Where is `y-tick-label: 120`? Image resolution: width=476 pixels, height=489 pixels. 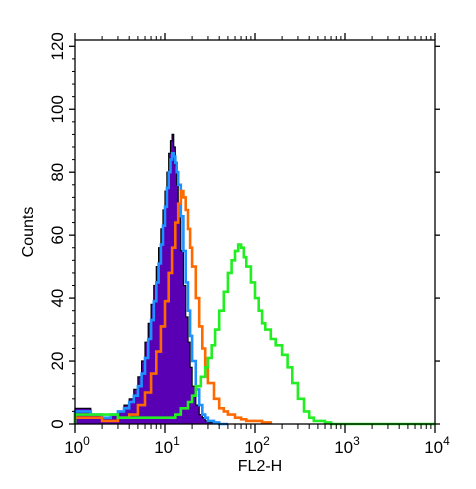
y-tick-label: 120 is located at coordinates (57, 46).